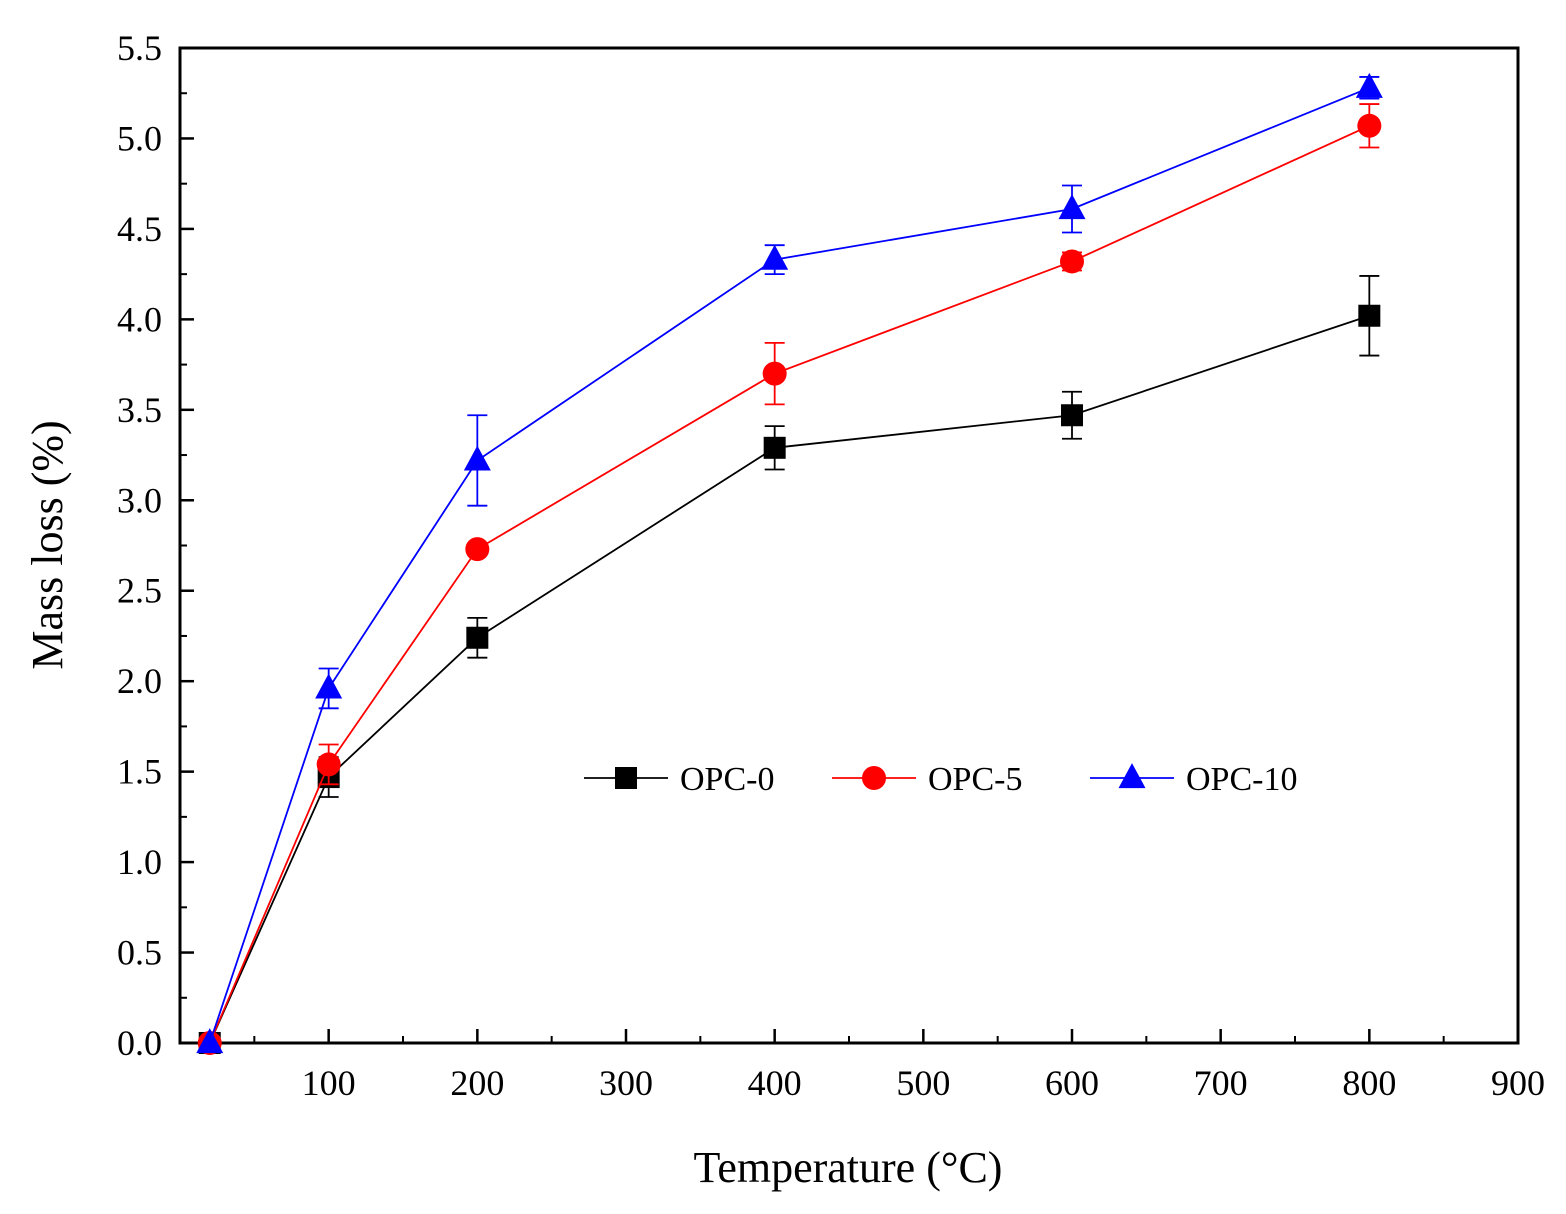  I want to click on y-tick-label: 0.0, so click(139, 1043).